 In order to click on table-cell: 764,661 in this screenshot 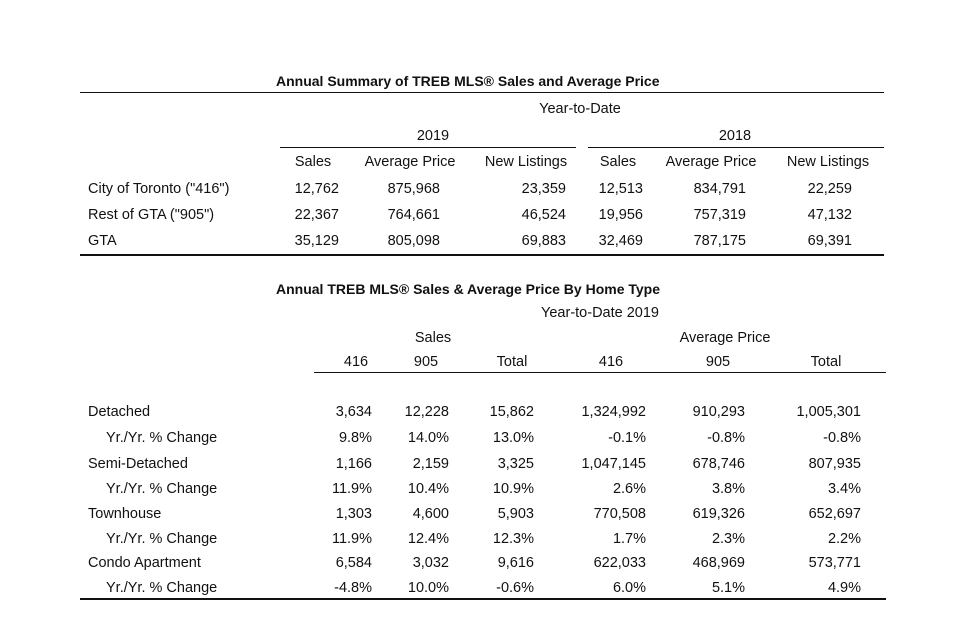, I will do `click(413, 215)`.